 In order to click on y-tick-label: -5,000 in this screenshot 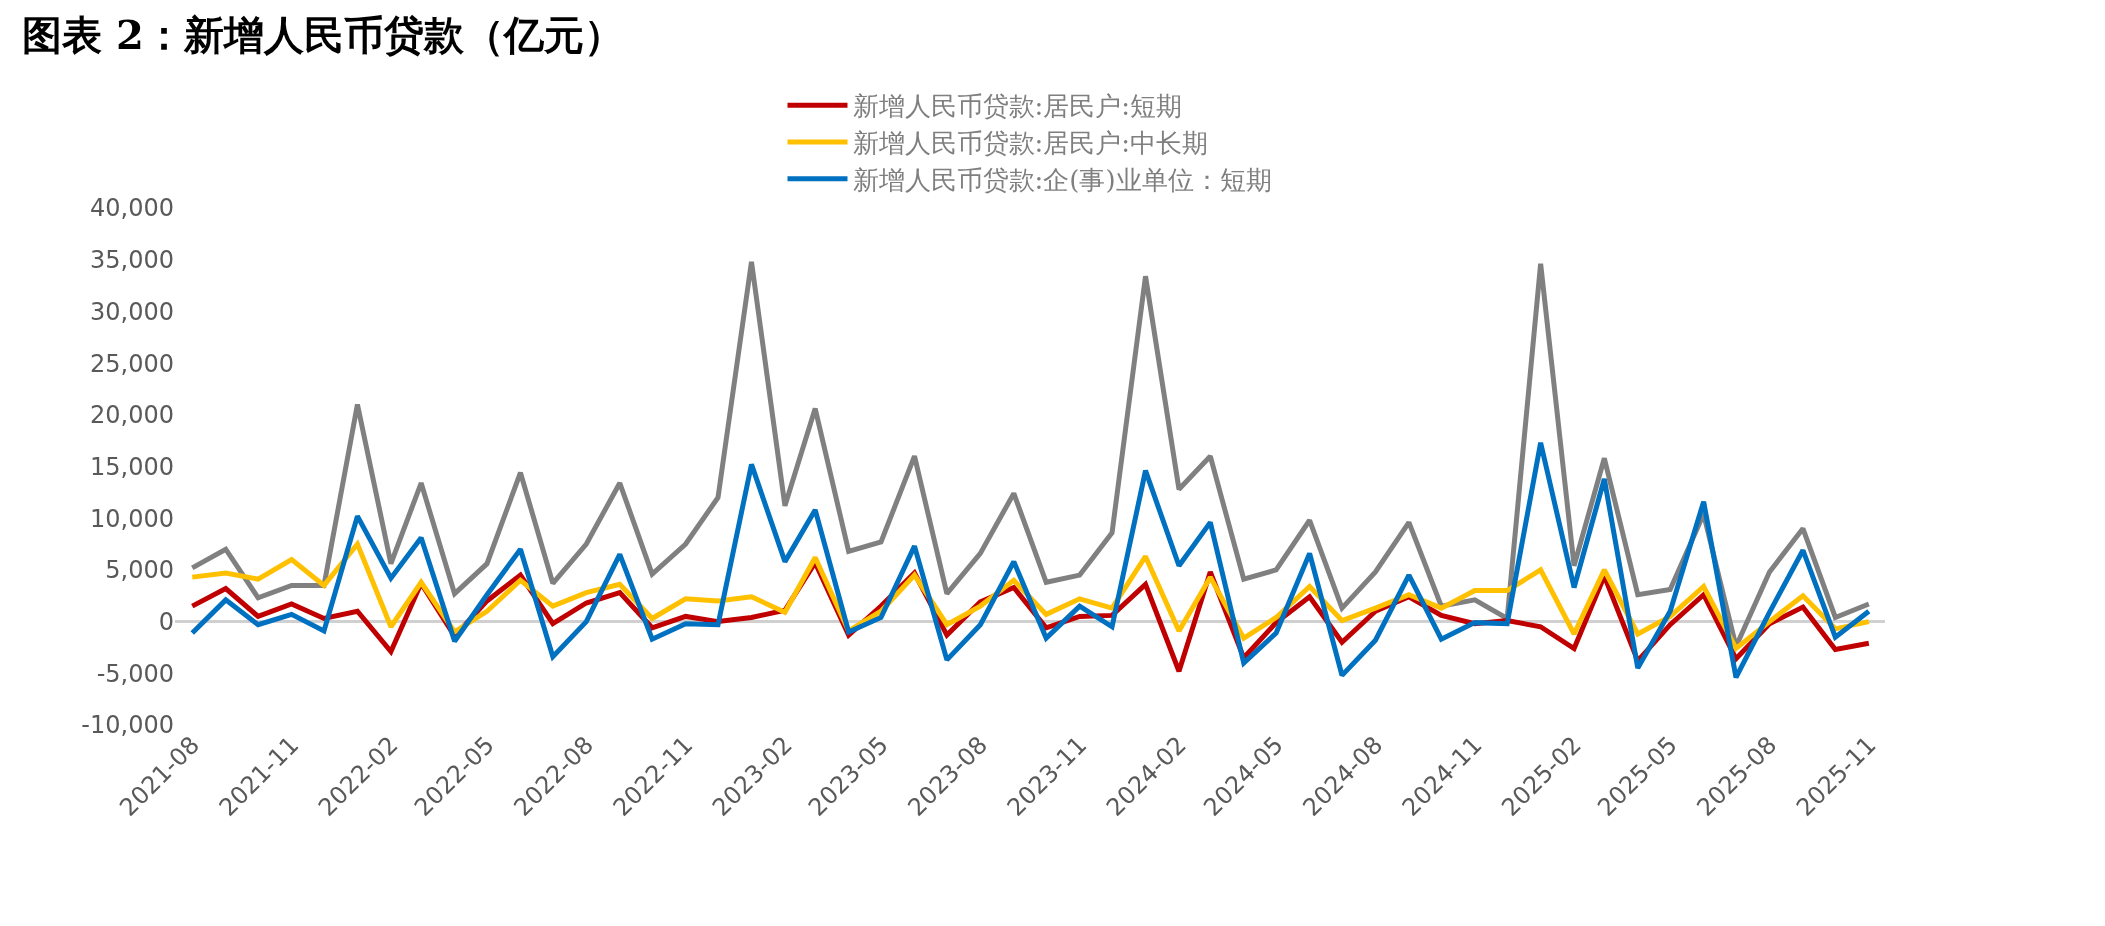, I will do `click(135, 673)`.